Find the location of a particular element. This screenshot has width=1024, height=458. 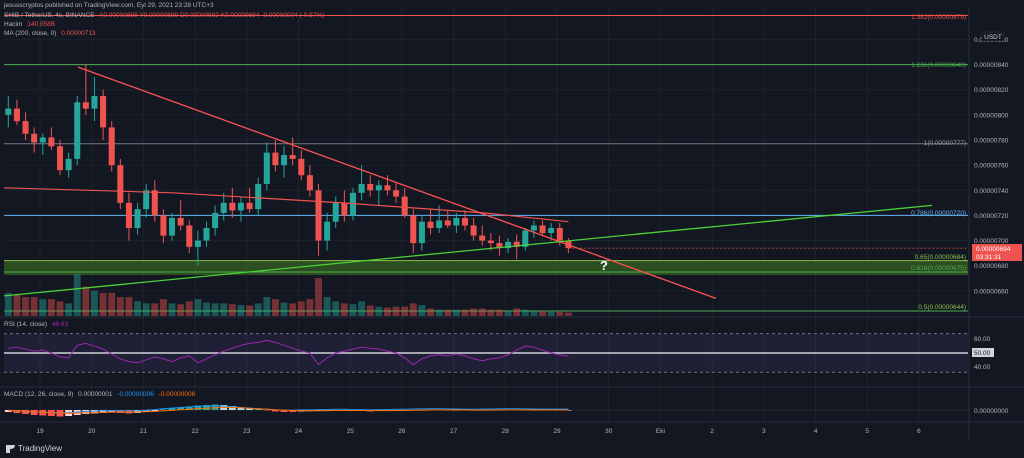

ma200-line is located at coordinates (286, 205).